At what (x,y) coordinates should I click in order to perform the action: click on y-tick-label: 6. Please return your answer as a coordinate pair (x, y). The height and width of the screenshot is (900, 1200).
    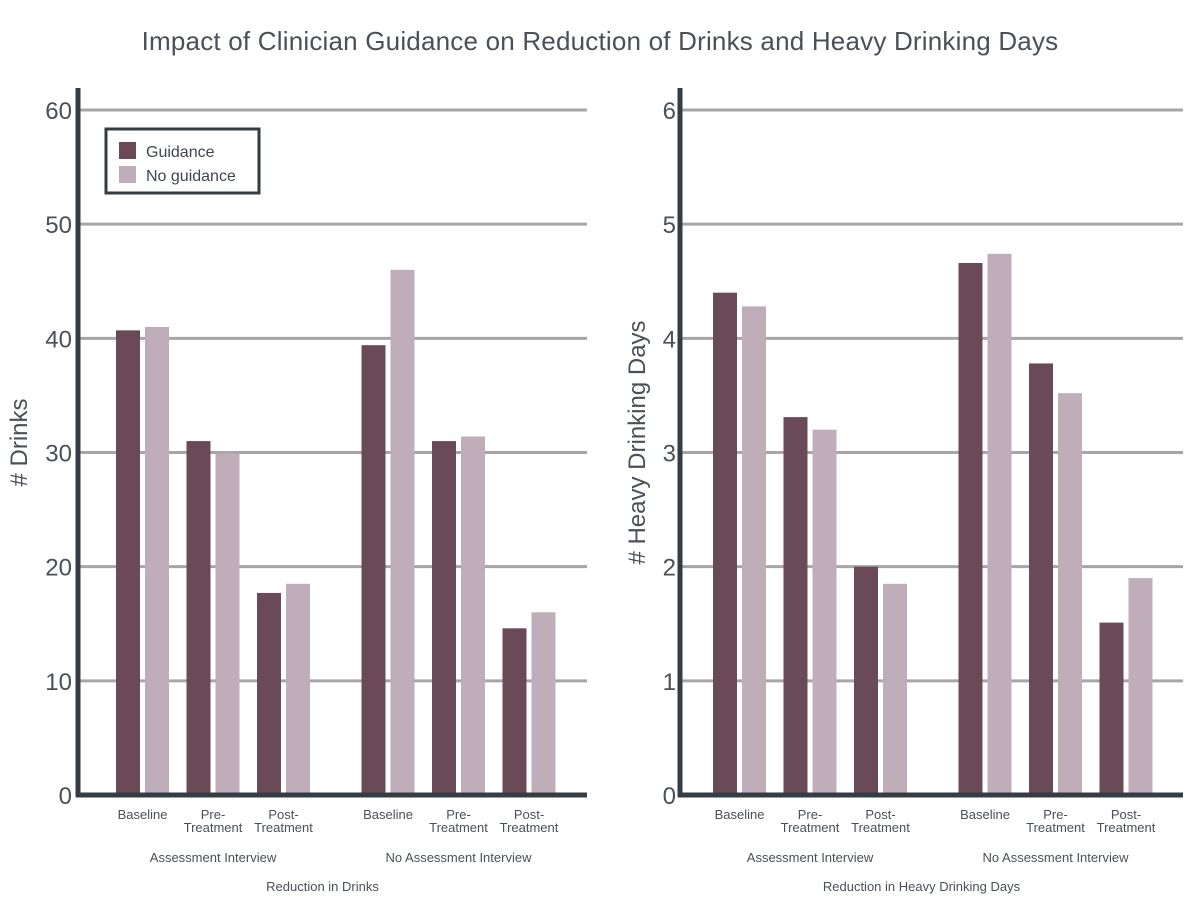
    Looking at the image, I should click on (669, 111).